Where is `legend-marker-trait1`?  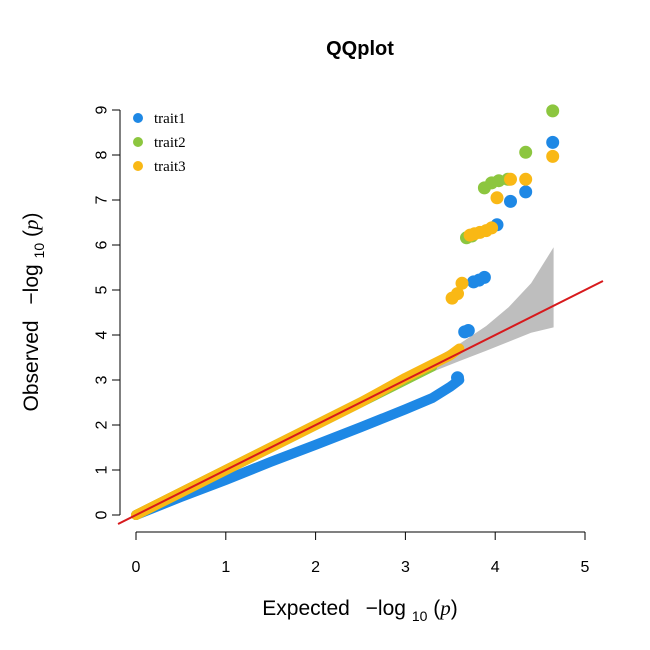
legend-marker-trait1 is located at coordinates (138, 118).